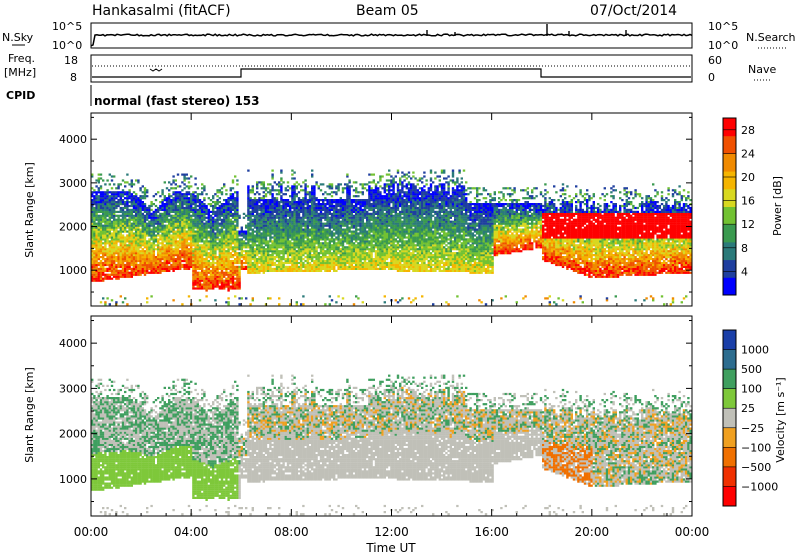  I want to click on frequency-dip, so click(156, 70).